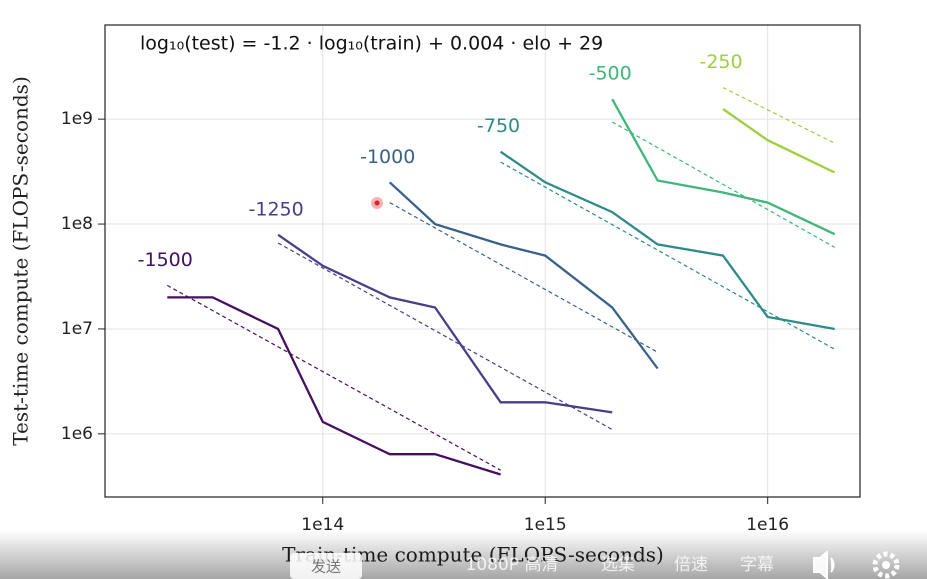  Describe the element at coordinates (824, 564) in the screenshot. I see `volume-icon` at that location.